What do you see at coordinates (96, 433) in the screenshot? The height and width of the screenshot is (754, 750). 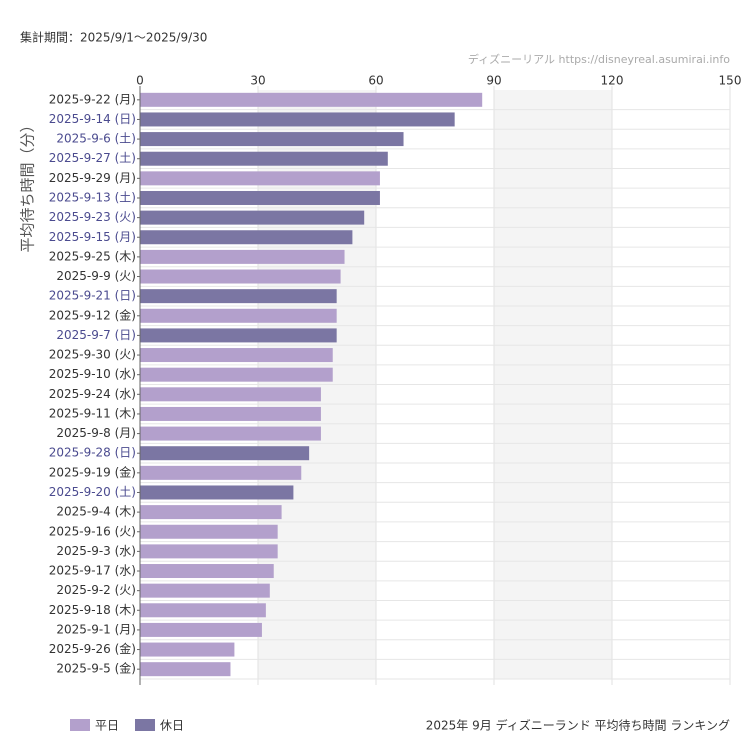 I see `y-tick-label: 2025-9-8 (月)` at bounding box center [96, 433].